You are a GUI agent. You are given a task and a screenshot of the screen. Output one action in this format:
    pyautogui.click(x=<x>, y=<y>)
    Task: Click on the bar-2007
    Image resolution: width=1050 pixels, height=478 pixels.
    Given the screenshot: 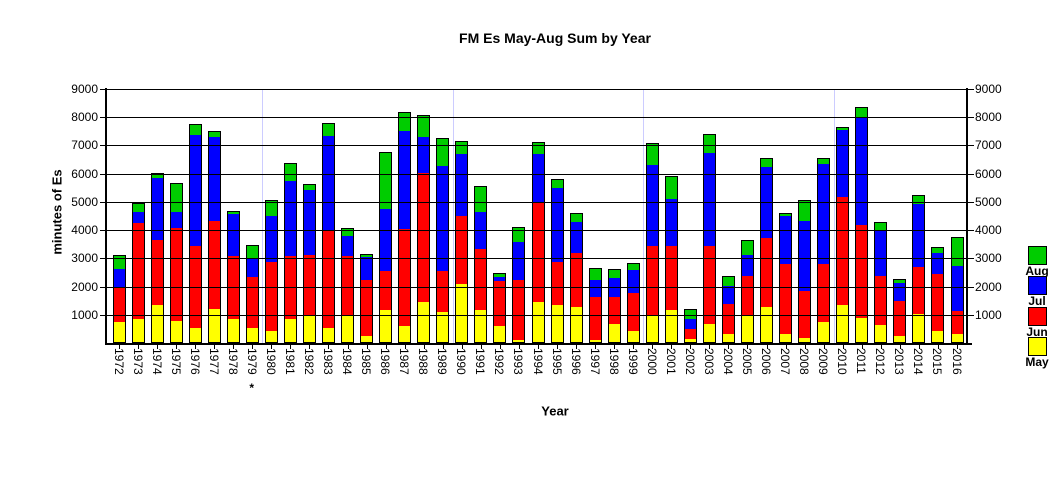 What is the action you would take?
    pyautogui.click(x=786, y=278)
    